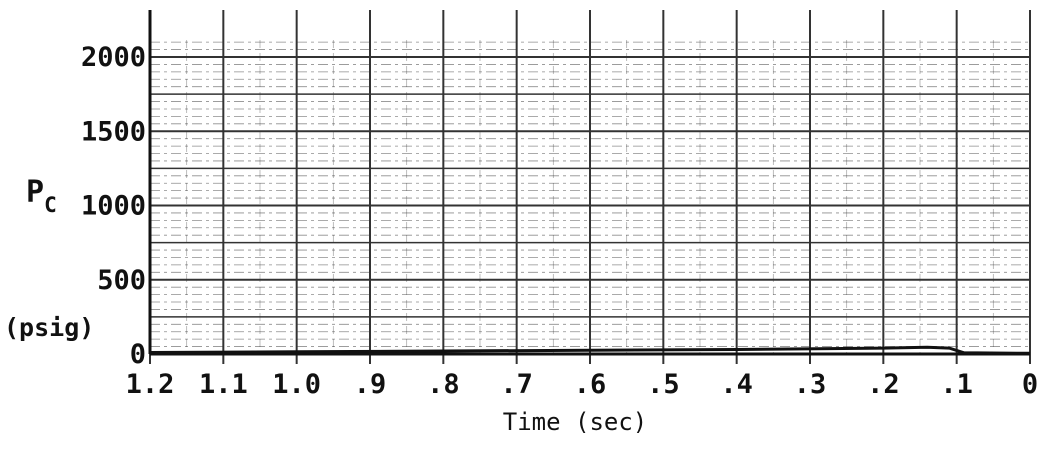  What do you see at coordinates (1030, 384) in the screenshot?
I see `x-tick-label: 0` at bounding box center [1030, 384].